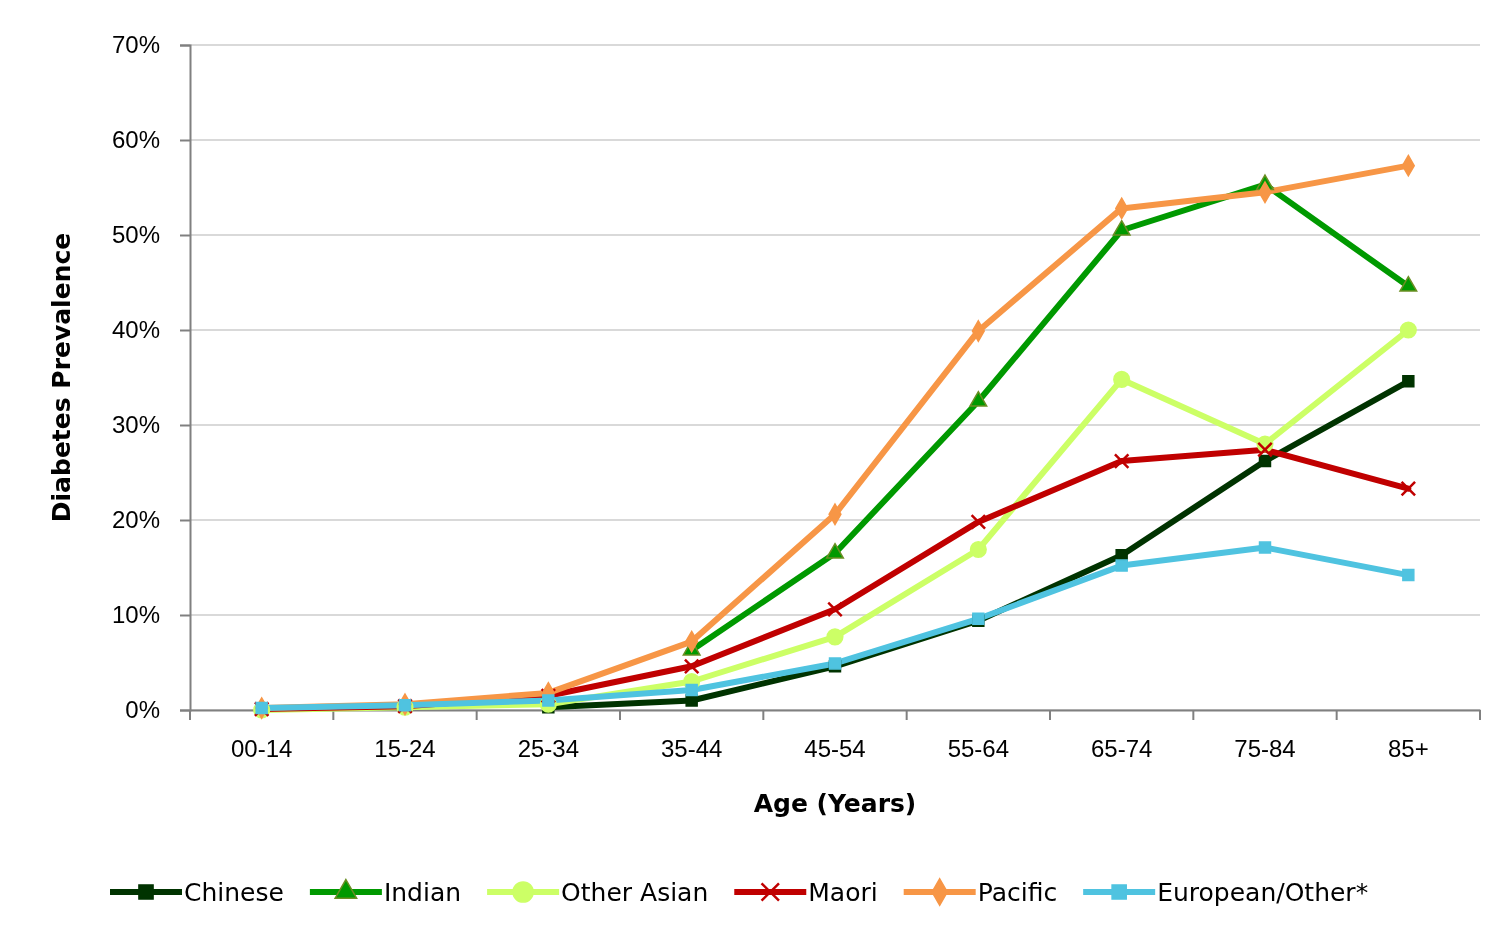 The image size is (1501, 937). I want to click on x-tick-label: 25-34, so click(548, 749).